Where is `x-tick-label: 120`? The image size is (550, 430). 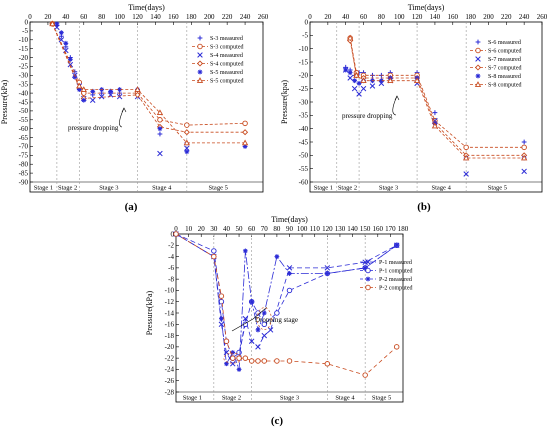 x-tick-label: 120 is located at coordinates (327, 229).